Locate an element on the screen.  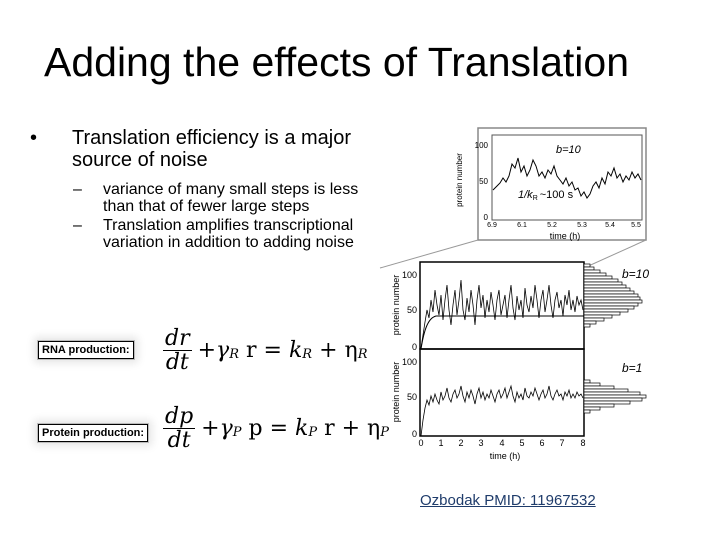
protein-derivative: dp dt is located at coordinates (179, 429).